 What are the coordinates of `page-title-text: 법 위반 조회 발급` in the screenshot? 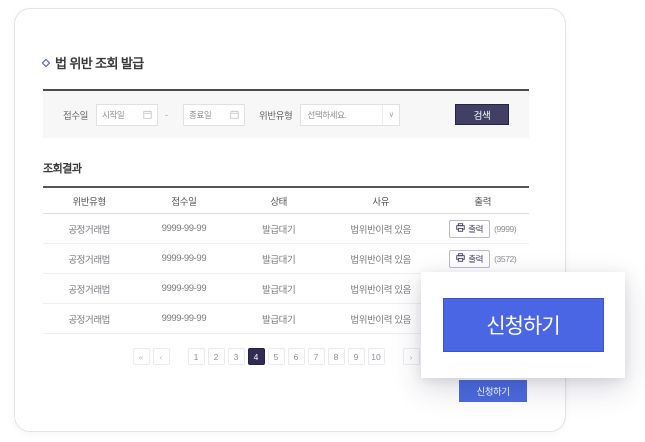 It's located at (99, 63).